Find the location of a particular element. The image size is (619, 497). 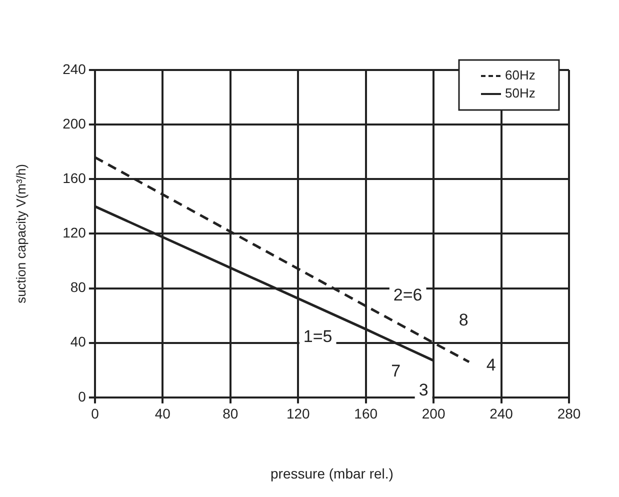

x-tick-label: 160 is located at coordinates (366, 414).